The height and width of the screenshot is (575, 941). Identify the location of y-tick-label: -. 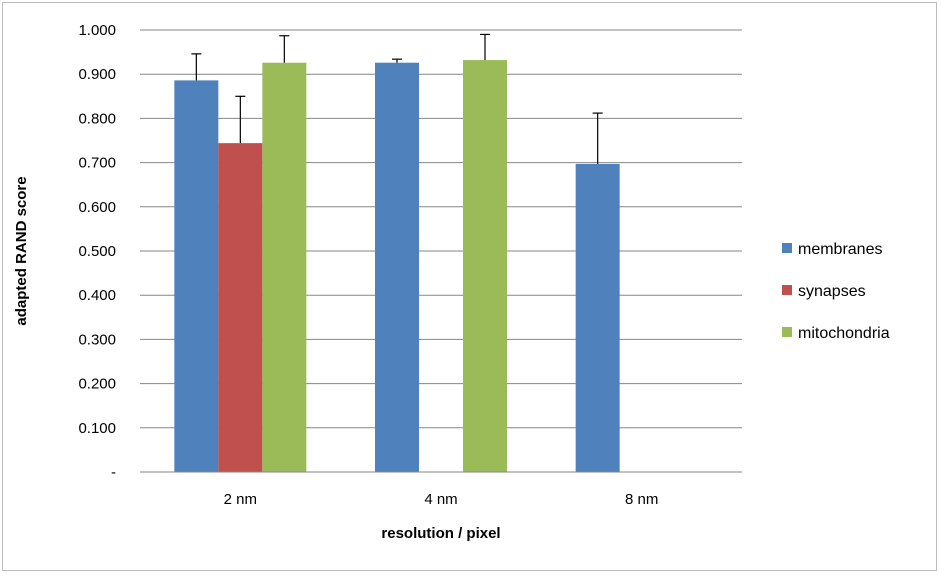
(113, 472).